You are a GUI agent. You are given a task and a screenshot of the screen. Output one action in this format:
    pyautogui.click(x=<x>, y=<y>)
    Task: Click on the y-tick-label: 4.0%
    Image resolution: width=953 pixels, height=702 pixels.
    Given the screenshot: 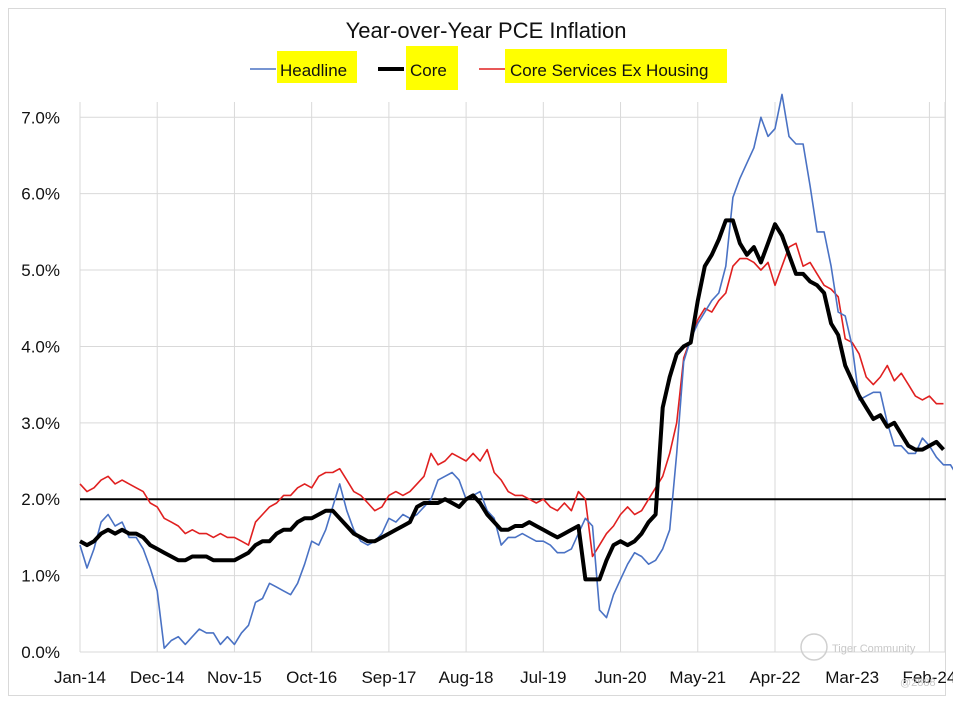 What is the action you would take?
    pyautogui.click(x=40, y=346)
    